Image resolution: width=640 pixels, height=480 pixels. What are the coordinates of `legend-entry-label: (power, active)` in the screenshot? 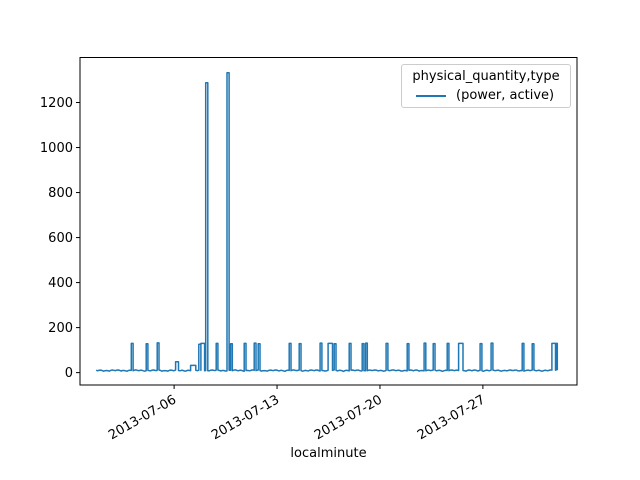 It's located at (505, 95).